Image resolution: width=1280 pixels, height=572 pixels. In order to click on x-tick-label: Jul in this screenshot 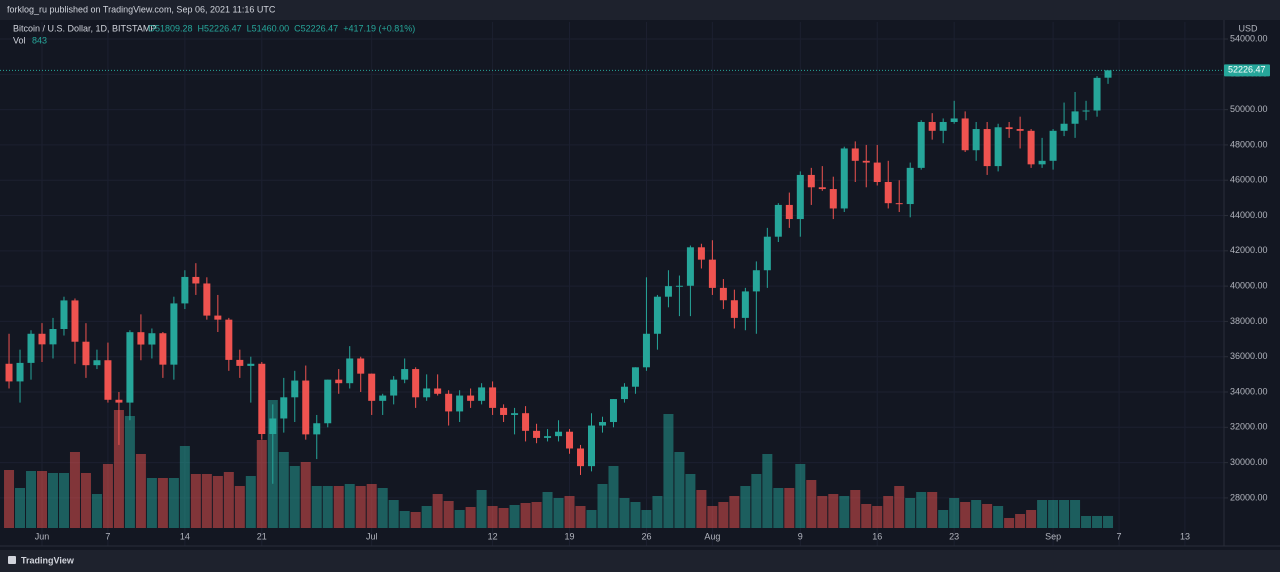, I will do `click(372, 536)`.